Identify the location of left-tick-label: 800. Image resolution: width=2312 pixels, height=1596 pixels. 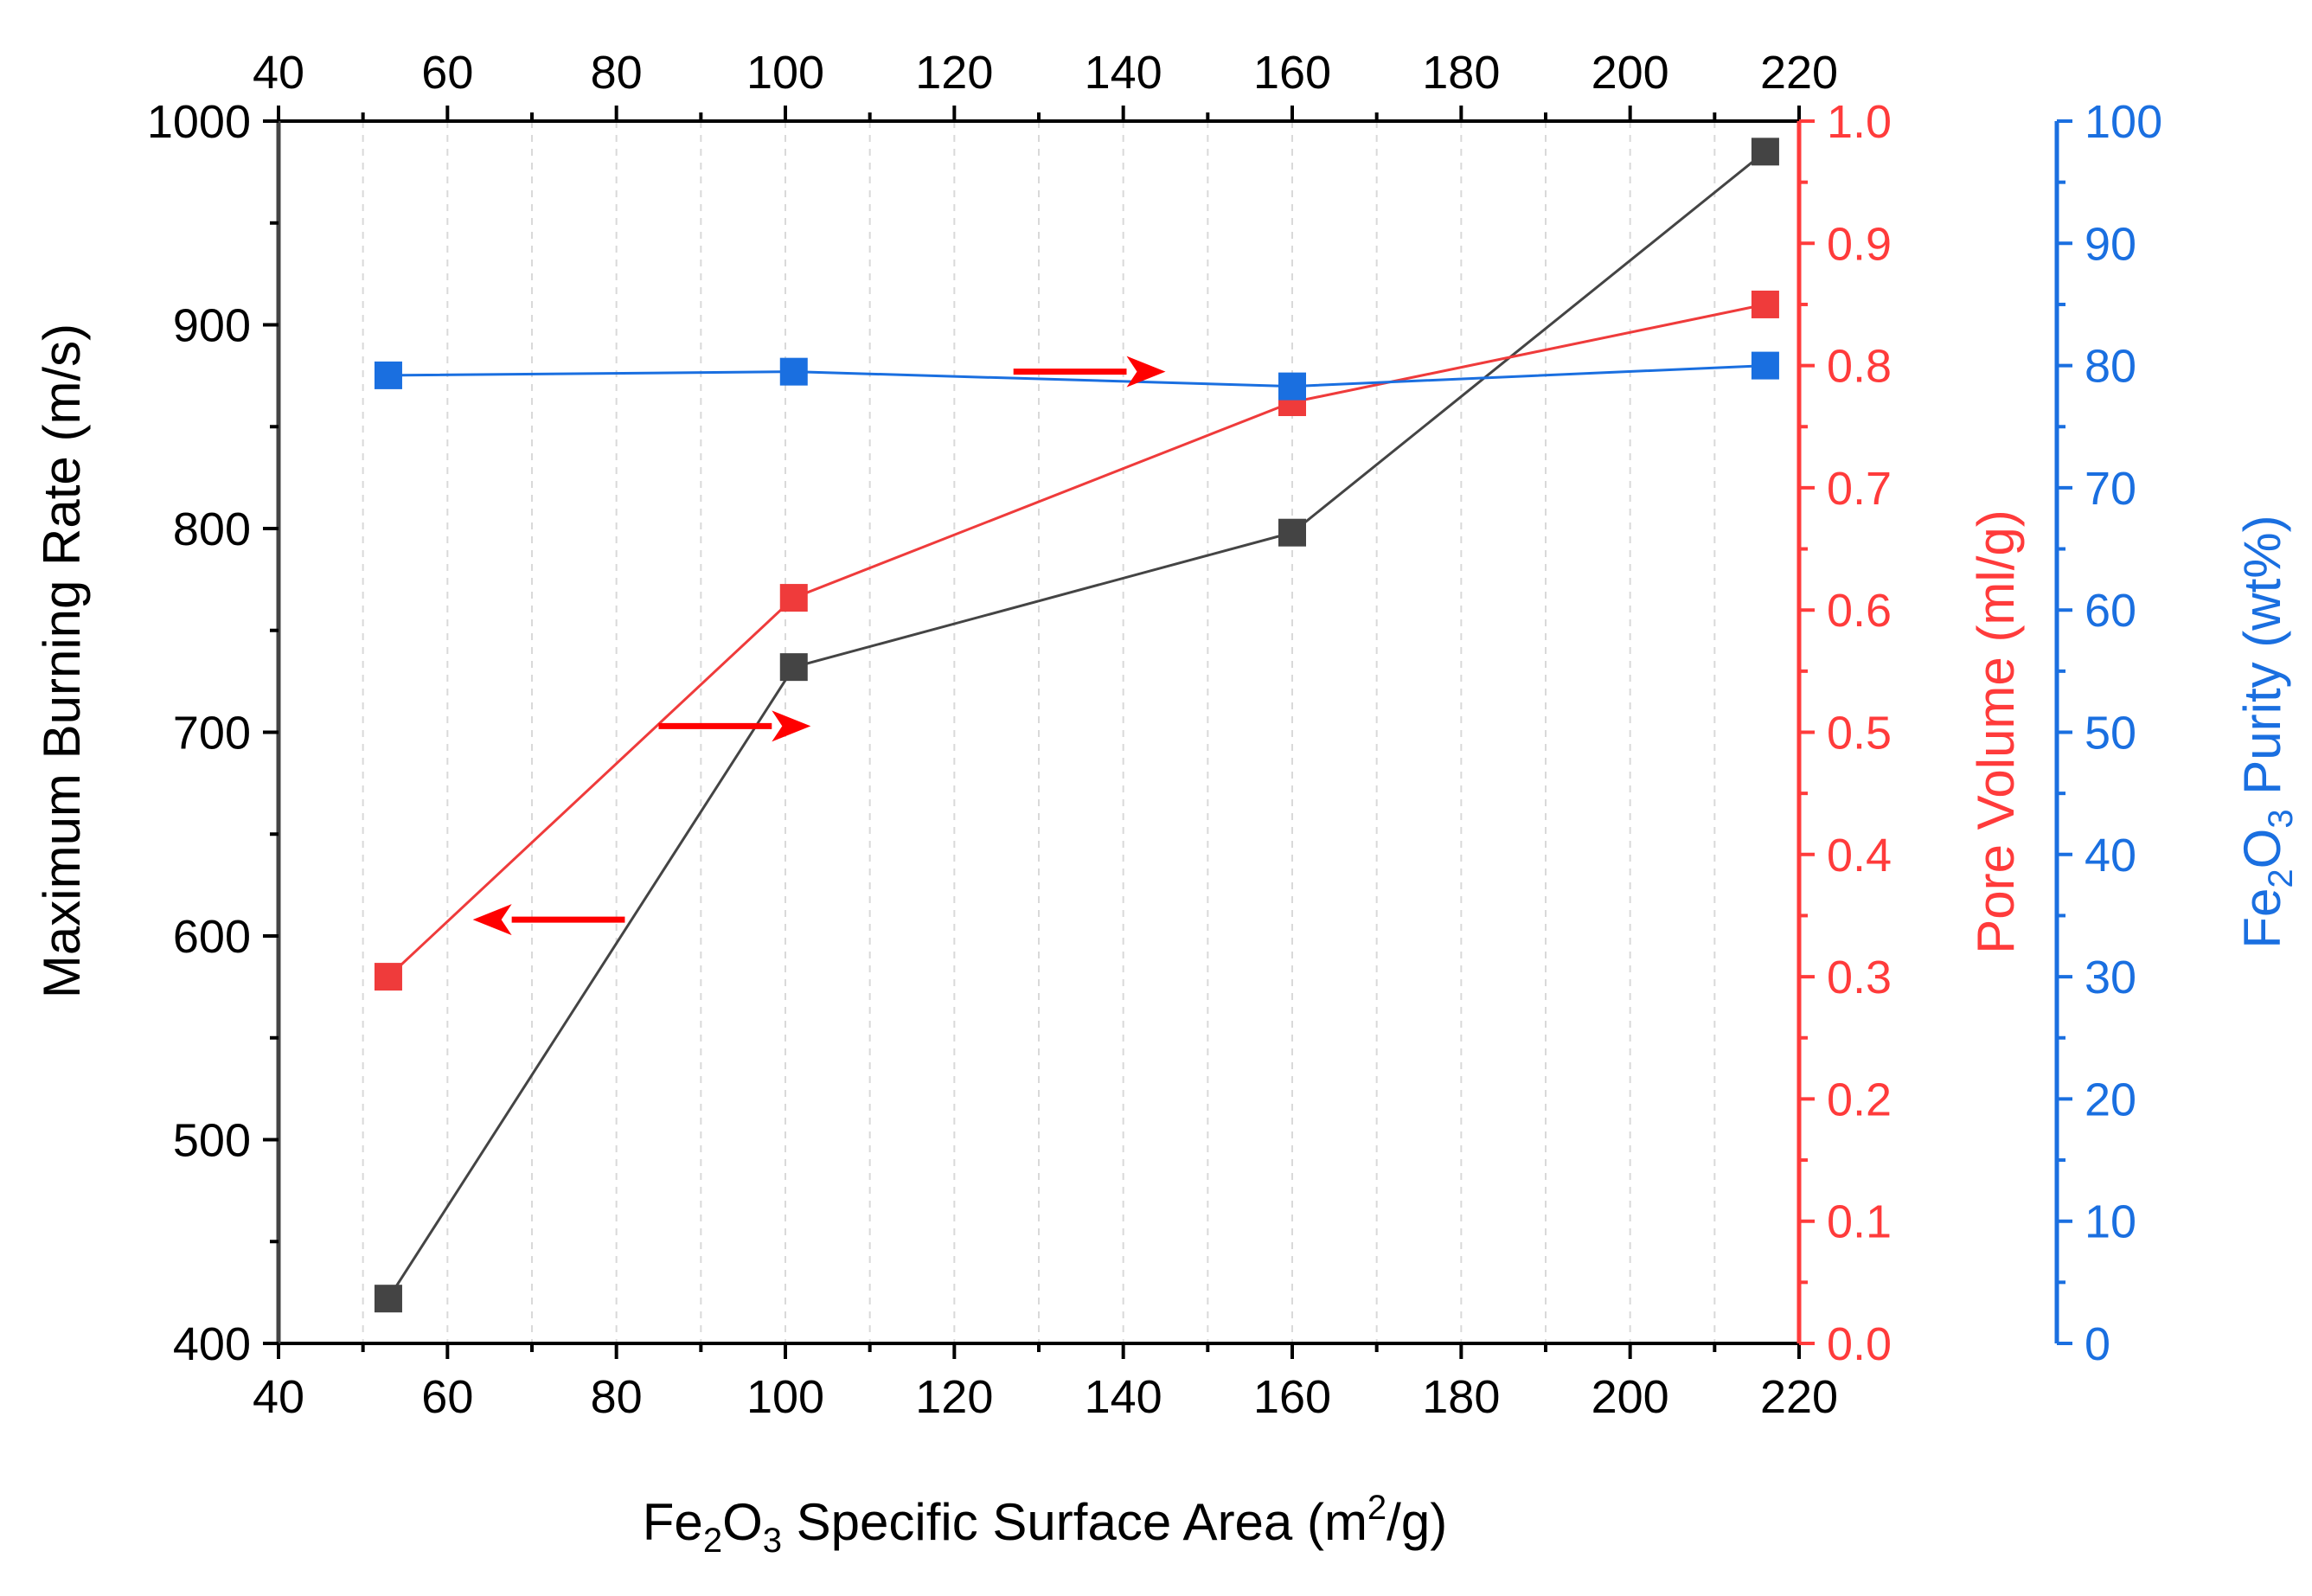
(212, 529).